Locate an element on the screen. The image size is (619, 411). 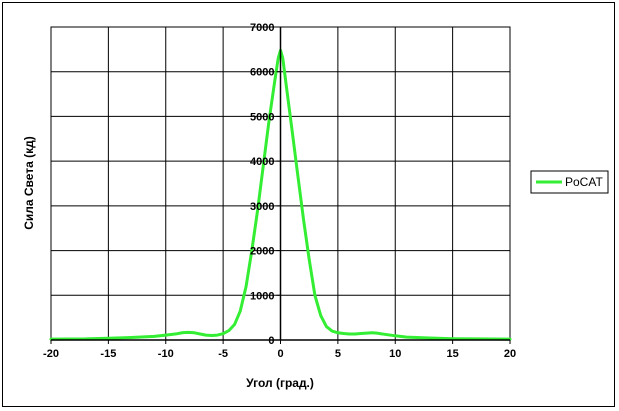
y-tick-label: 1000 is located at coordinates (262, 296).